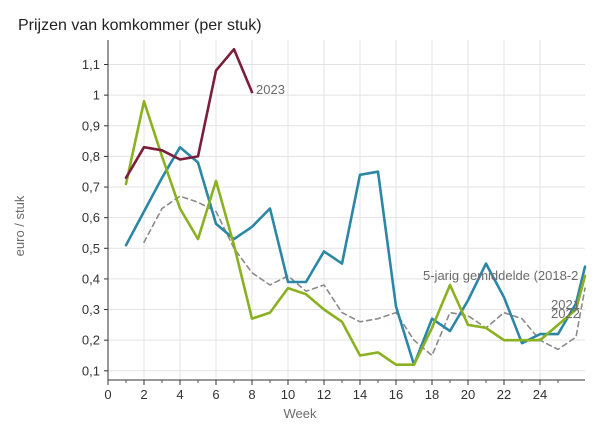 This screenshot has width=600, height=441. Describe the element at coordinates (324, 394) in the screenshot. I see `x-tick-label: 12` at that location.